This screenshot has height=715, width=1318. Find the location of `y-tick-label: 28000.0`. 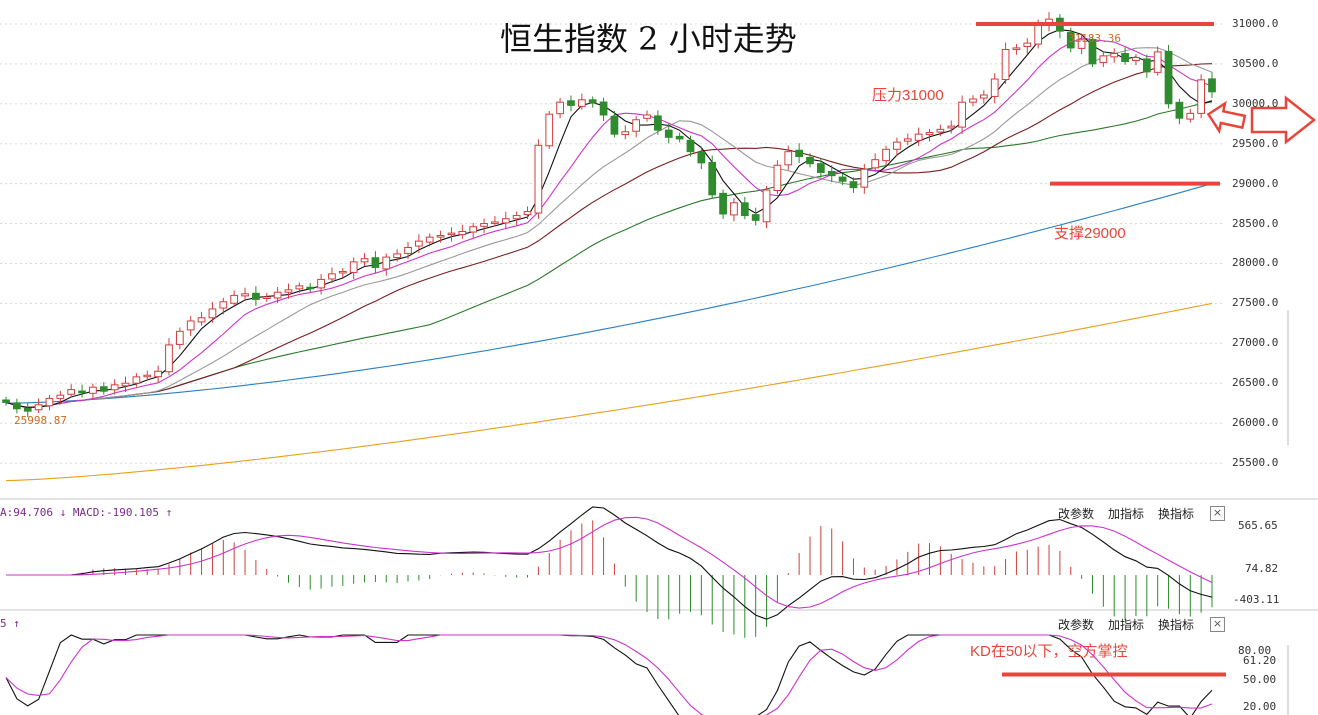

y-tick-label: 28000.0 is located at coordinates (1255, 263).